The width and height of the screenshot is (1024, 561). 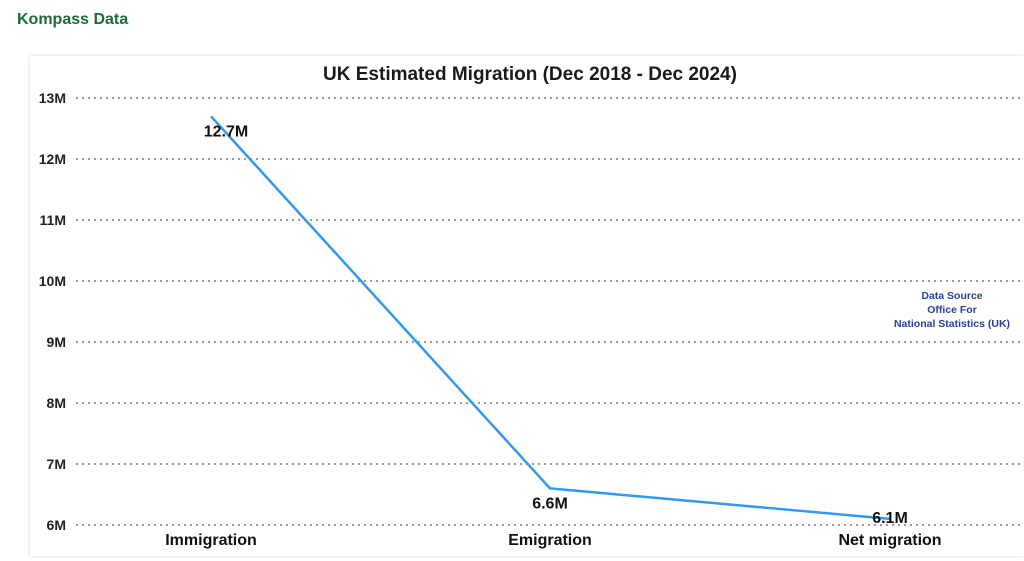 What do you see at coordinates (56, 342) in the screenshot?
I see `y-tick-label: 9M` at bounding box center [56, 342].